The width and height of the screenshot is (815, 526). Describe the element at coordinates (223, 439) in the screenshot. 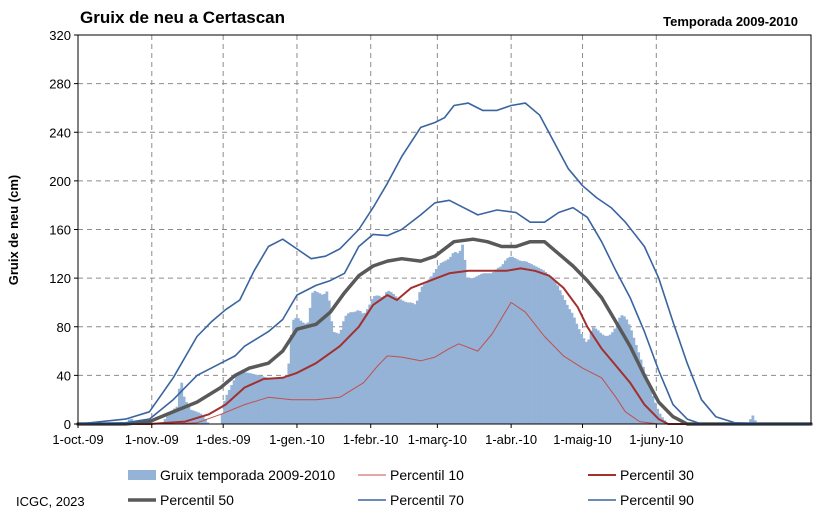

I see `x-tick-label: 1-des.-09` at that location.